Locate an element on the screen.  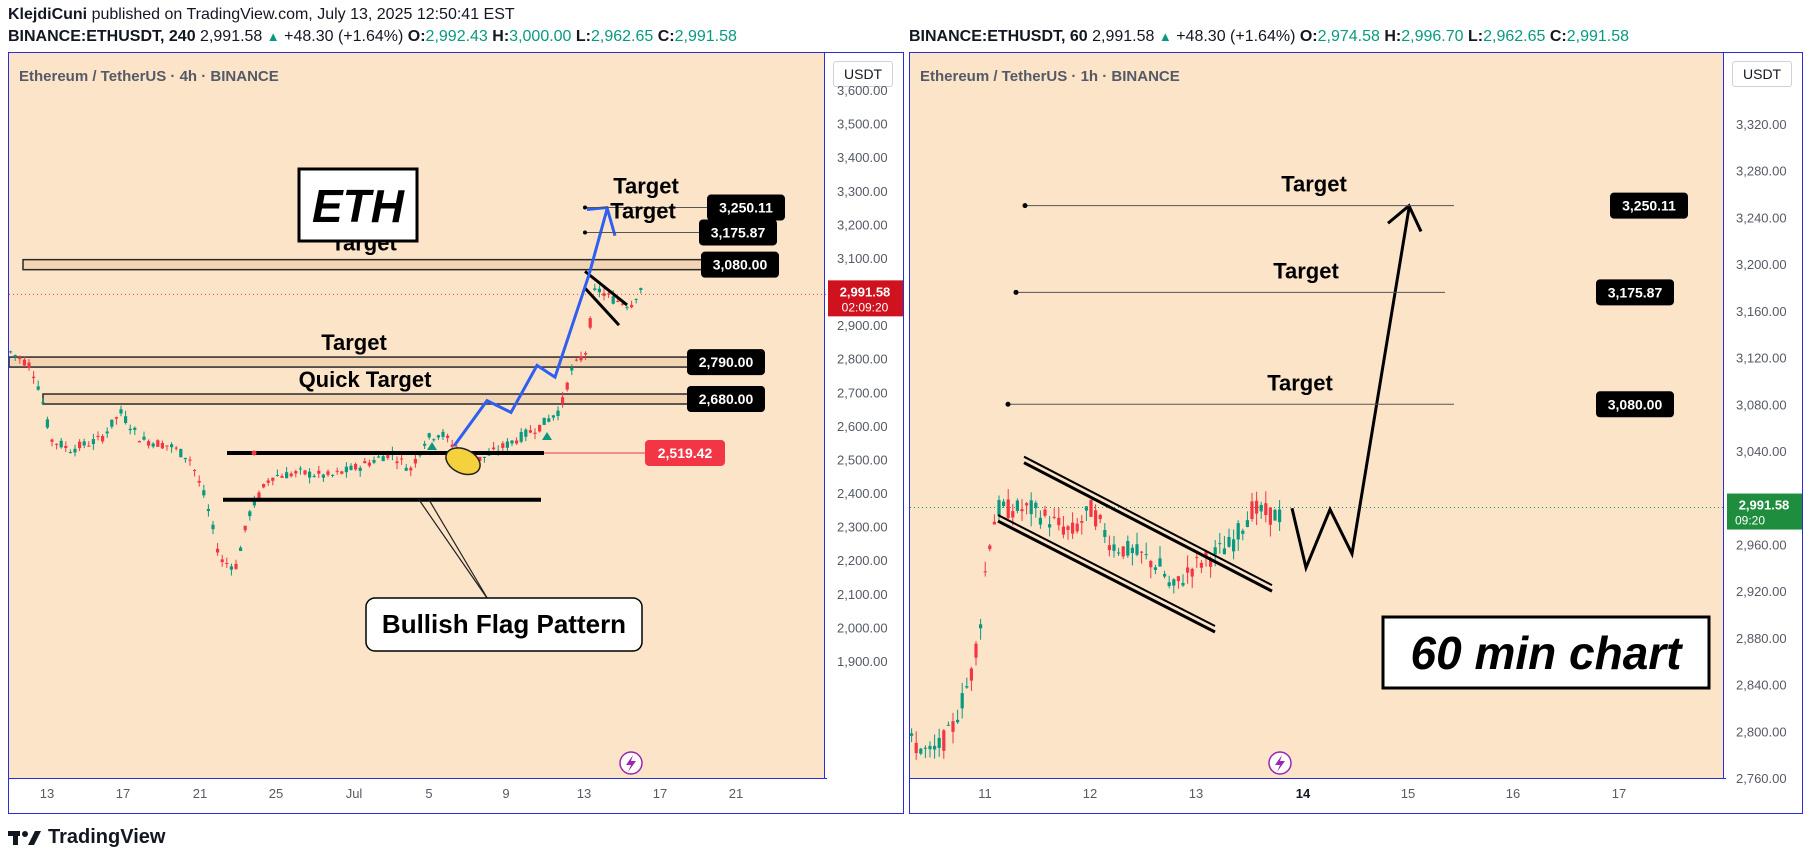
level-label-2680: 2,680.00 is located at coordinates (726, 399).